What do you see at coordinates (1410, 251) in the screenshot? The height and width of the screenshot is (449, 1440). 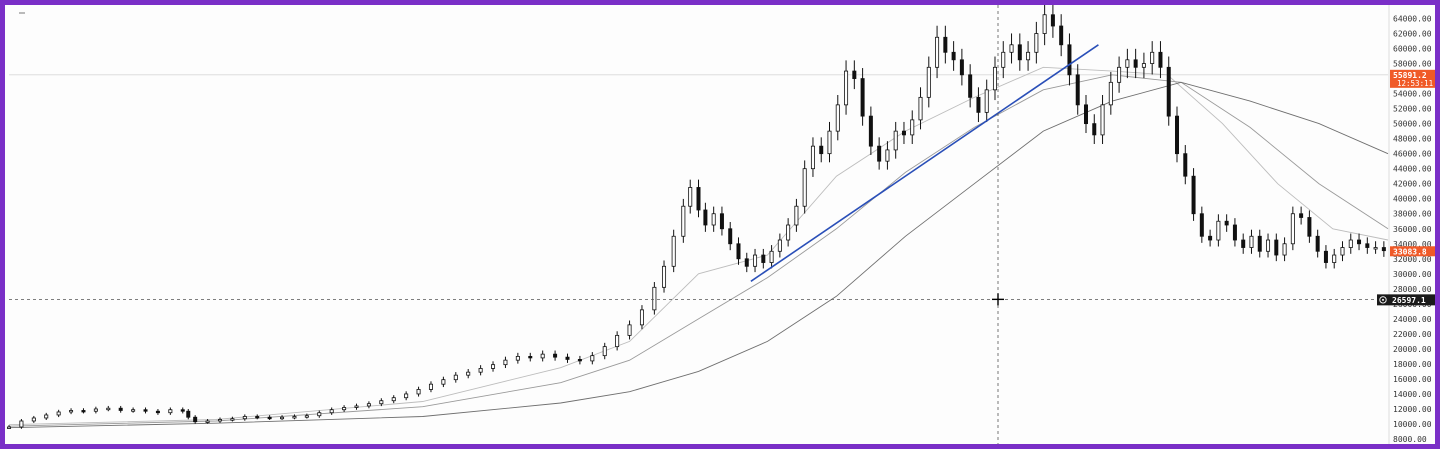 I see `price-tag-label: 33083.8` at bounding box center [1410, 251].